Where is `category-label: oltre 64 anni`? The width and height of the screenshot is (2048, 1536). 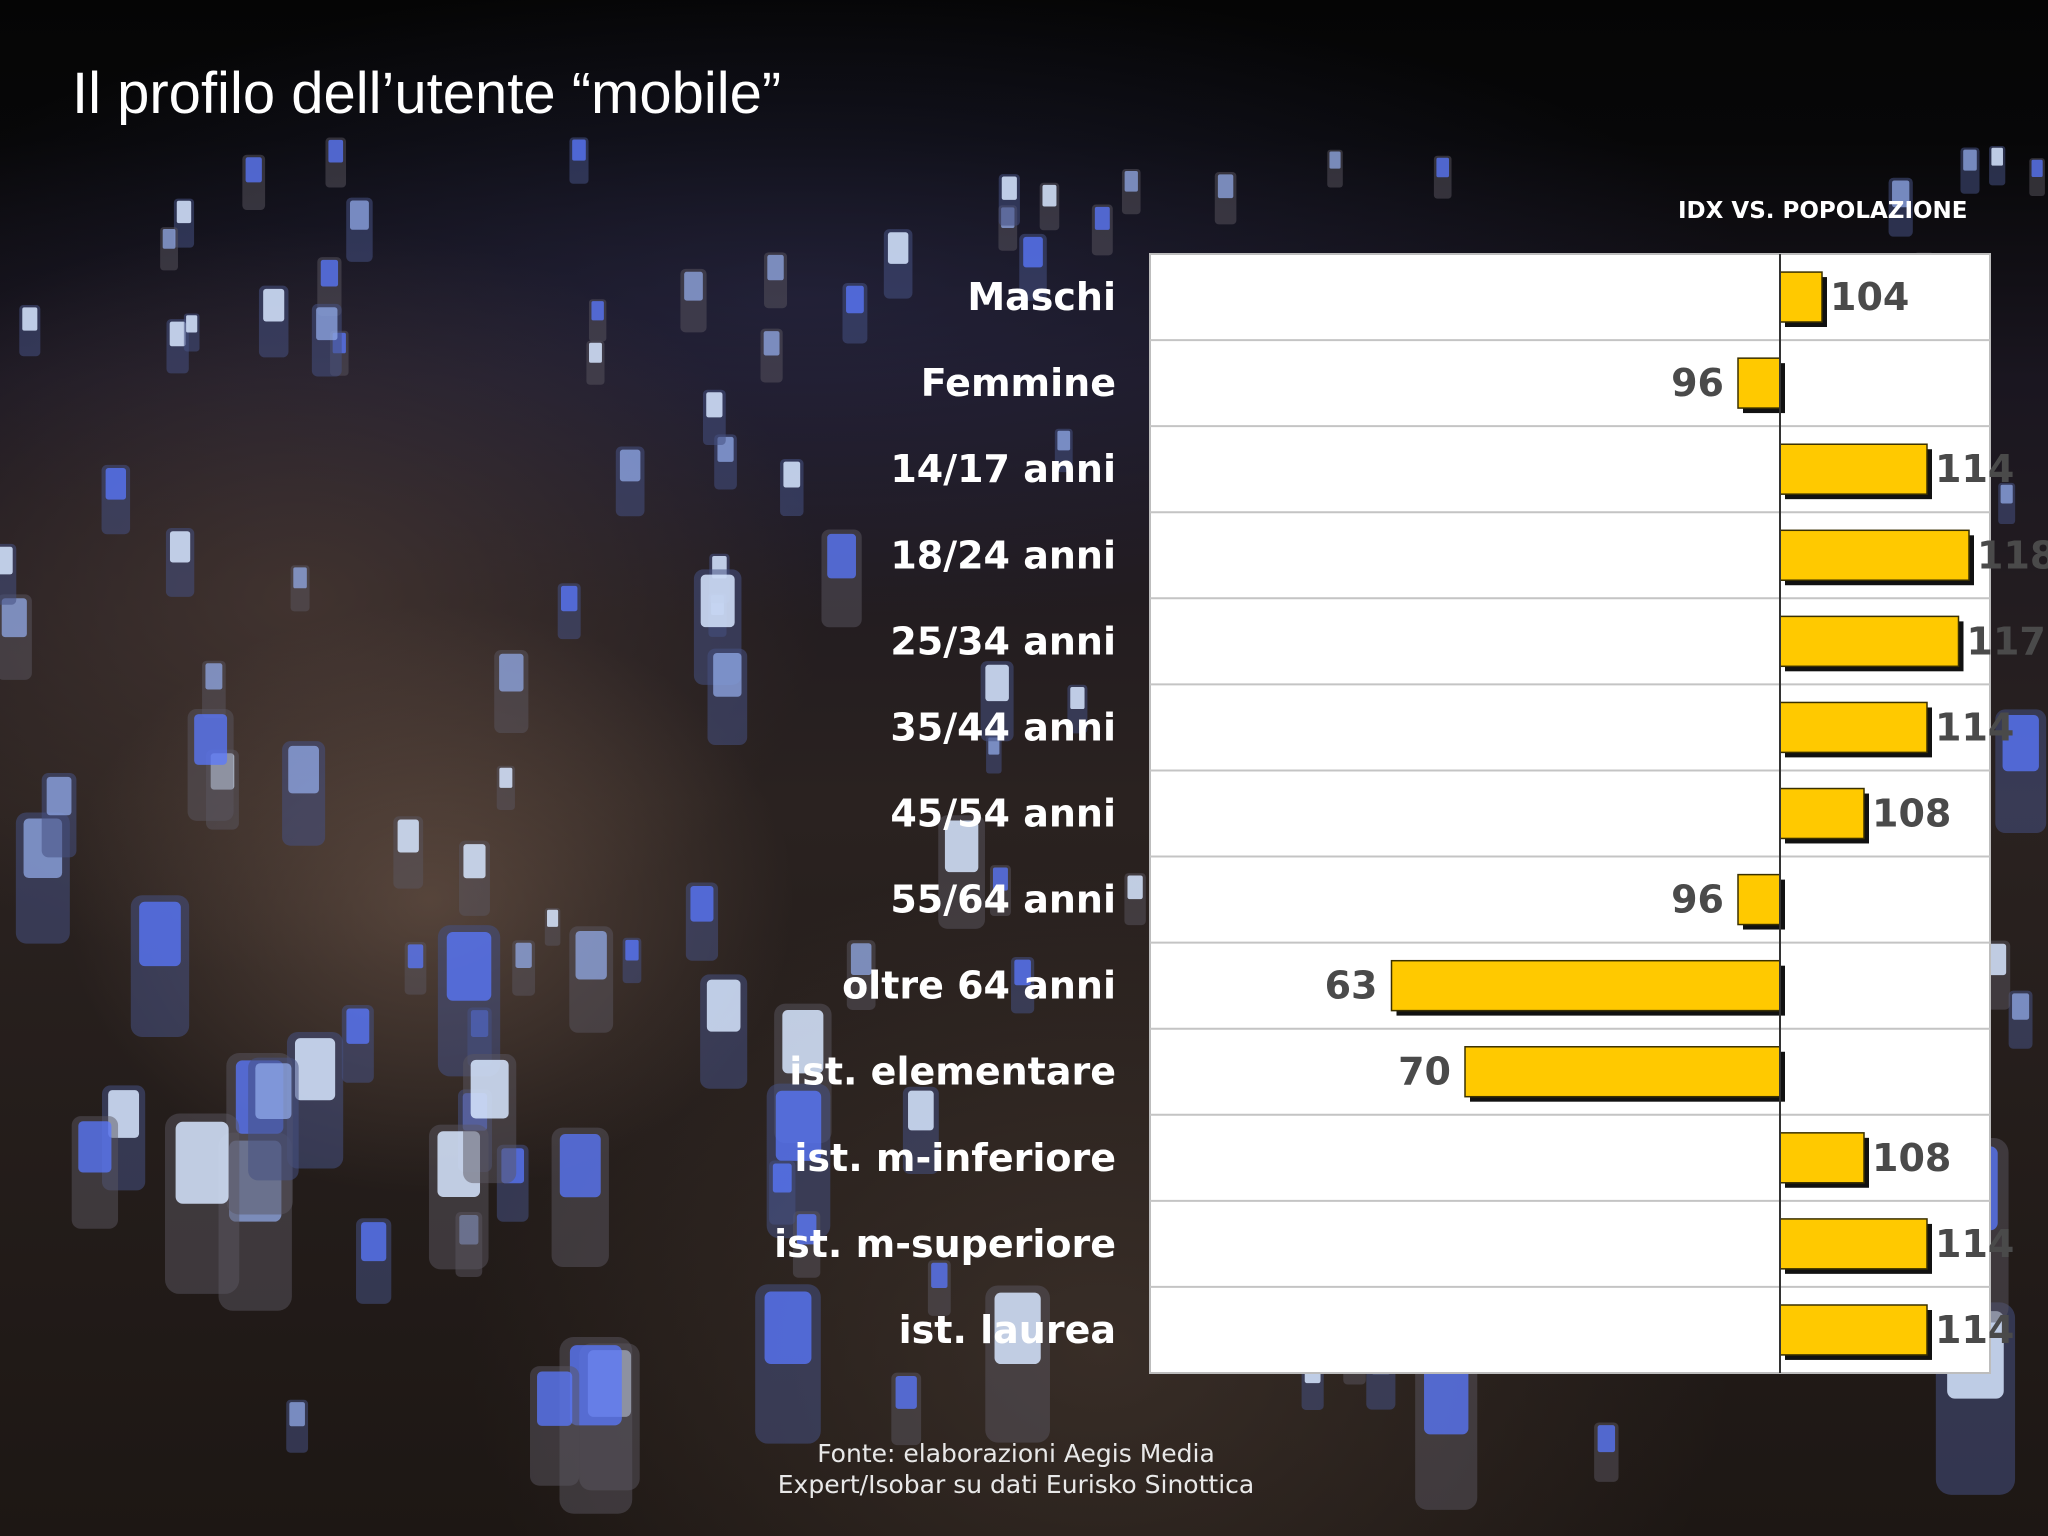 category-label: oltre 64 anni is located at coordinates (979, 986).